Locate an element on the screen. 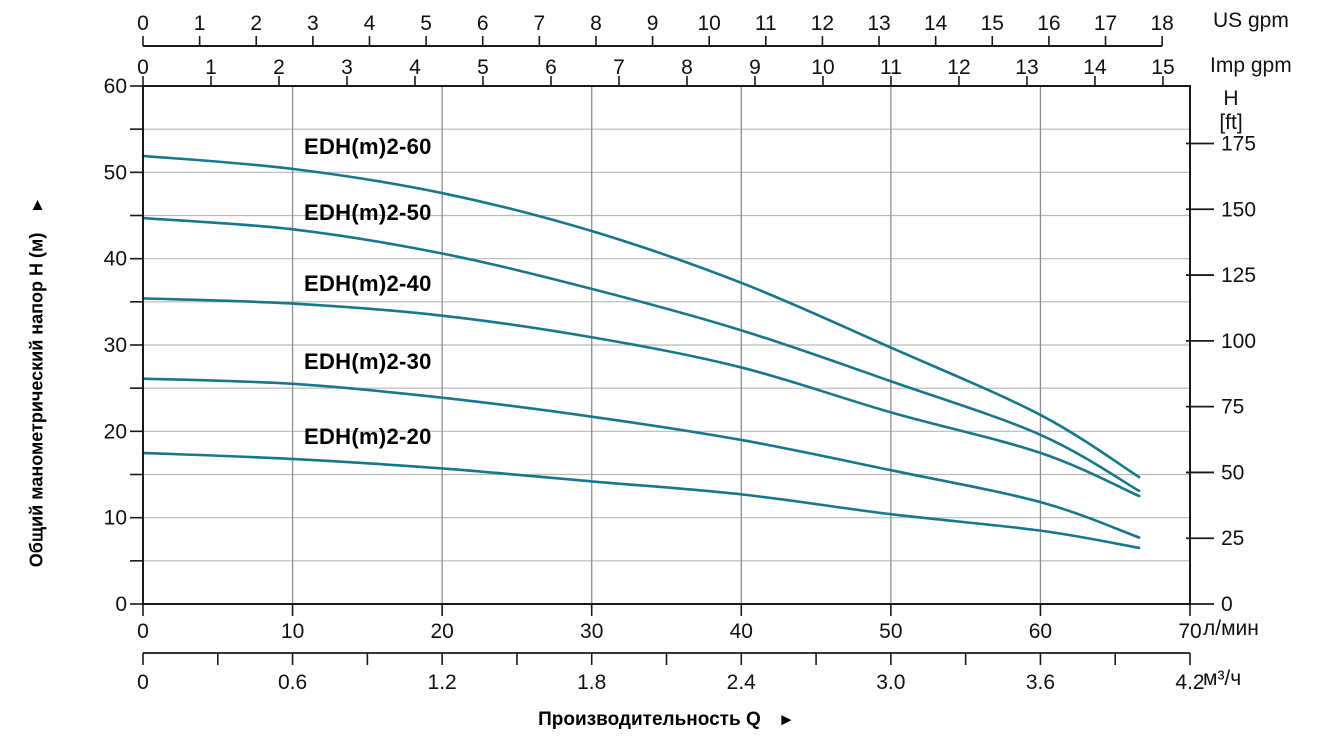  h-ft-tick-label: 75 is located at coordinates (1232, 407).